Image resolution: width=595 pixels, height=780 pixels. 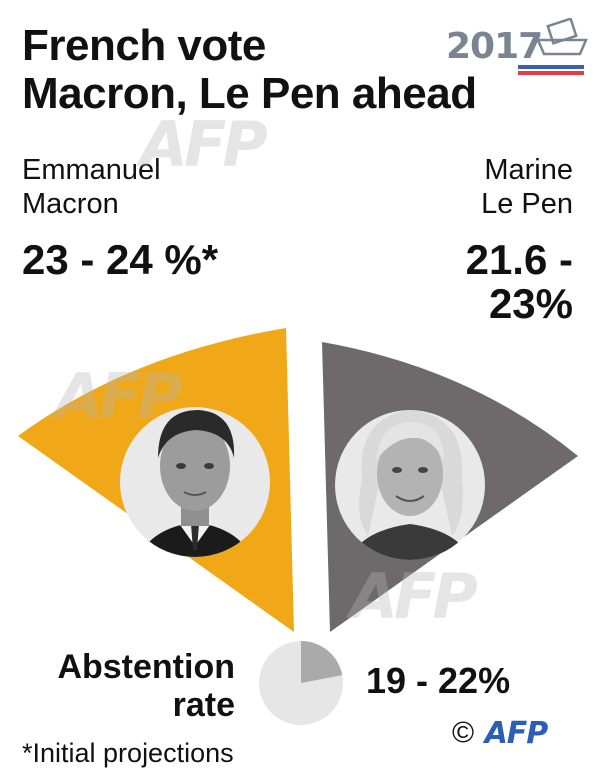 I want to click on title-line-2: Macron, Le Pen ahead, so click(x=249, y=93).